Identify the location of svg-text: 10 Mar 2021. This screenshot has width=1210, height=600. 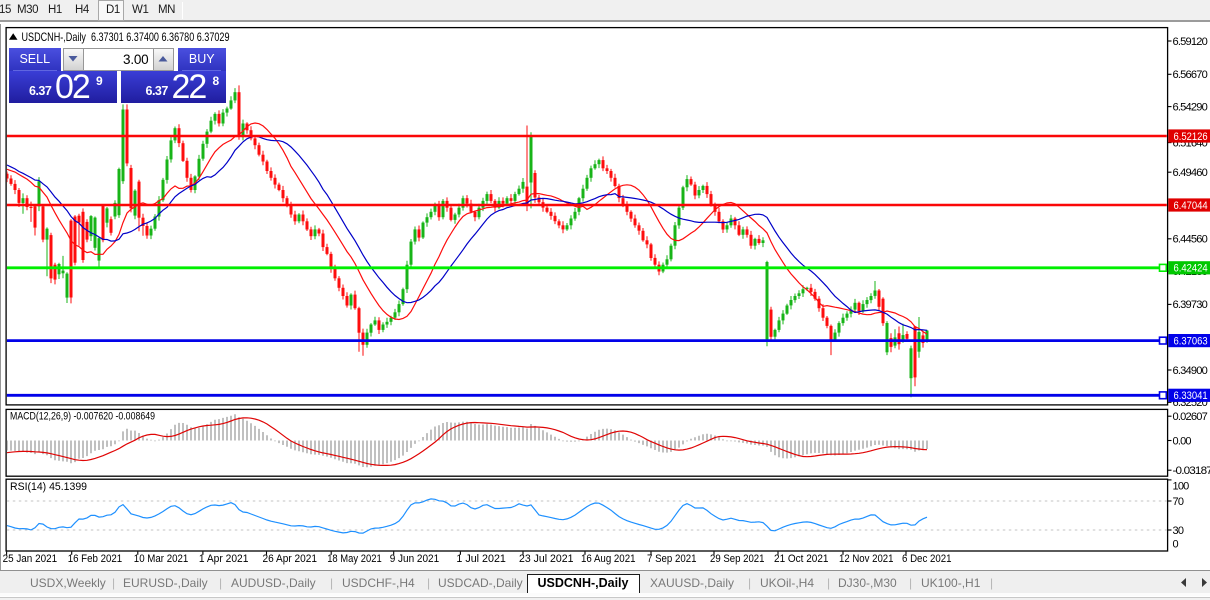
(161, 559).